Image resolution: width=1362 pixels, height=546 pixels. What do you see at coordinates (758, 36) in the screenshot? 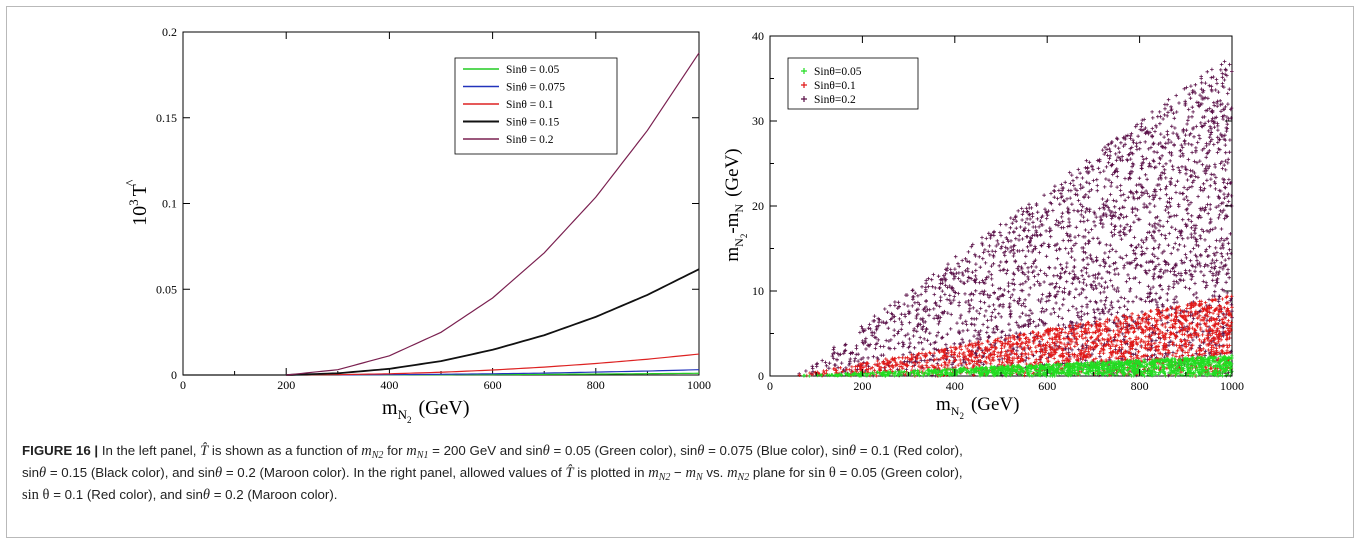
I see `right-y-tick-label: 40` at bounding box center [758, 36].